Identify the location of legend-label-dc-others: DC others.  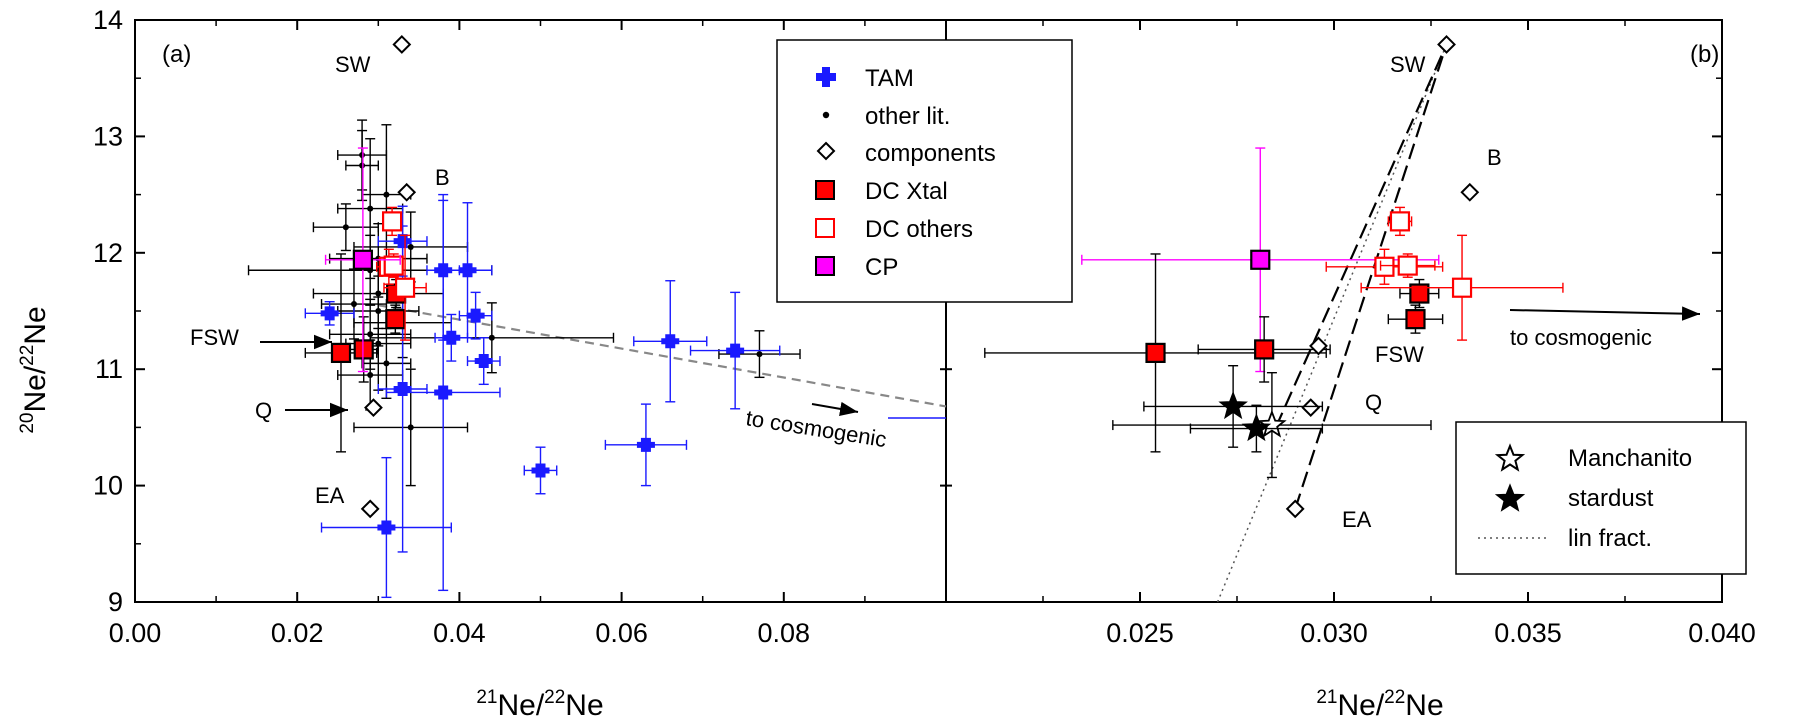
(919, 229).